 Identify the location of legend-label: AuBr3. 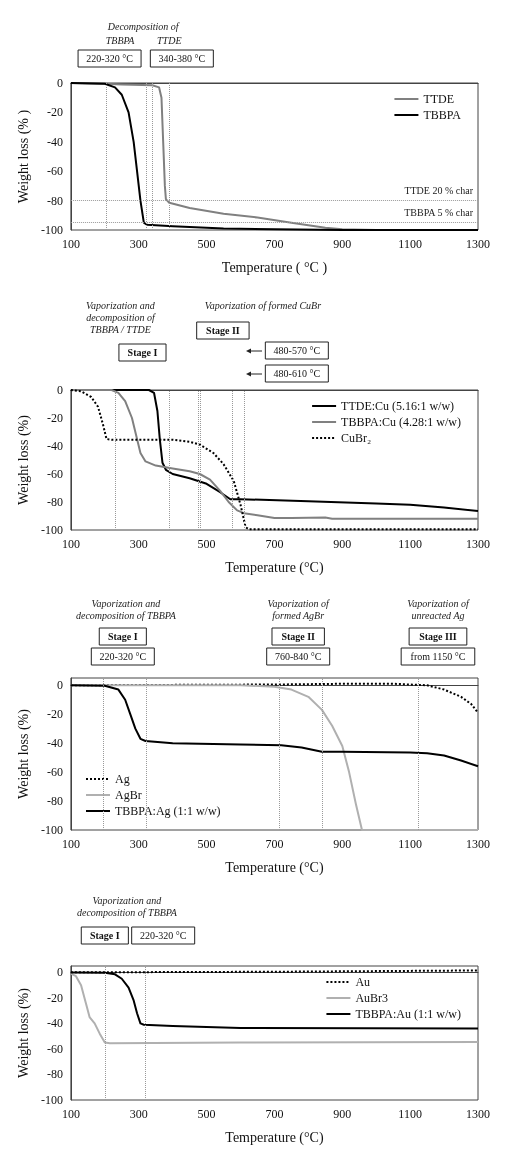
(372, 998).